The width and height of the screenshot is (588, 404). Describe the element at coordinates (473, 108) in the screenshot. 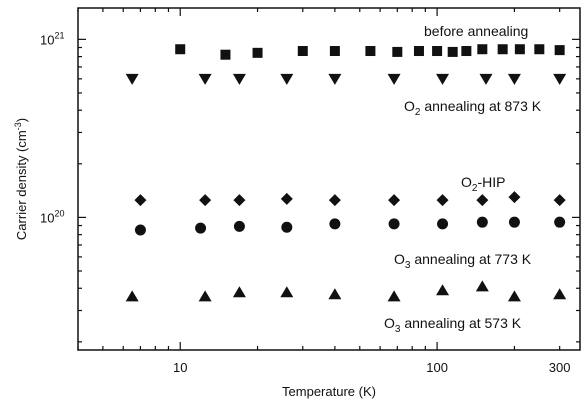

I see `annotation-o2-873k: O2 annealing at 873 K` at that location.